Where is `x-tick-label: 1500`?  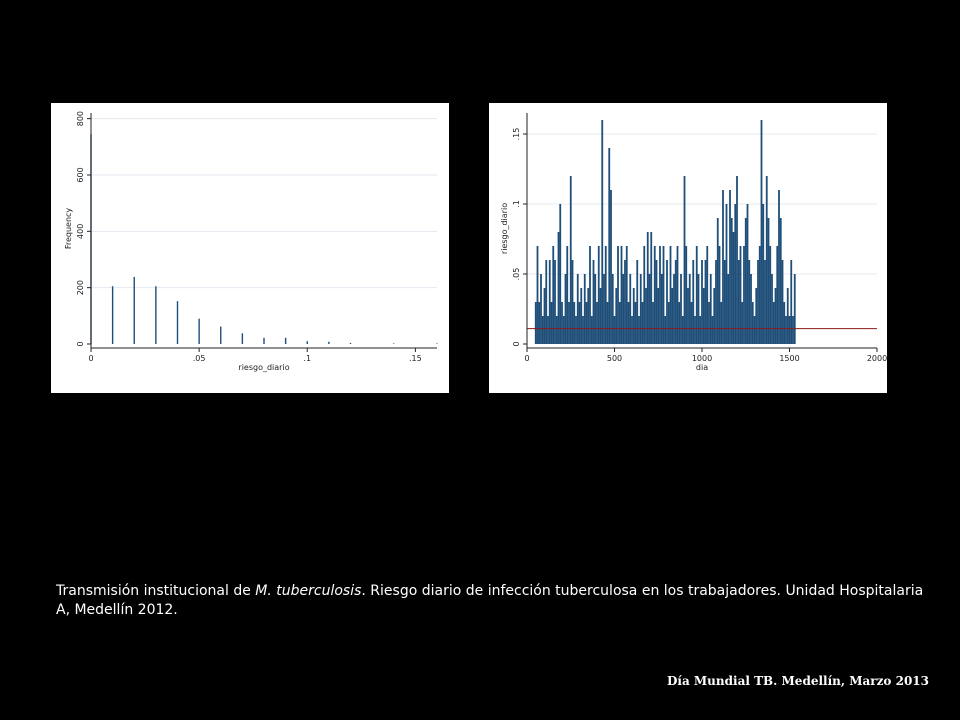
x-tick-label: 1500 is located at coordinates (789, 358).